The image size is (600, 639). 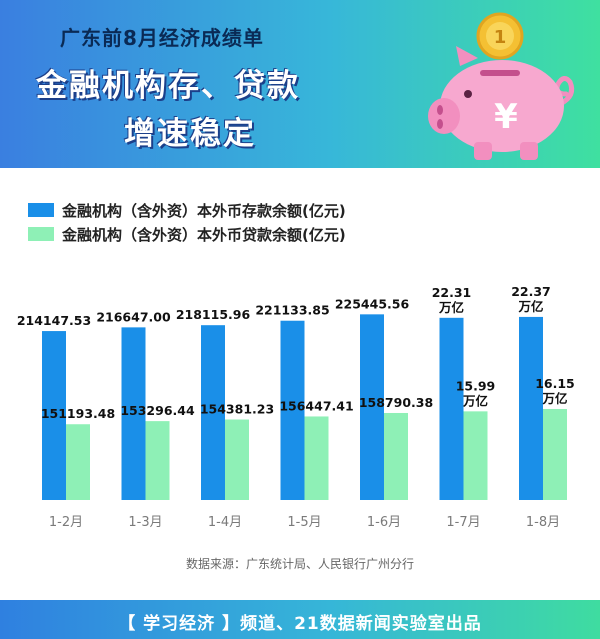 I want to click on legend-swatch-deposit, so click(x=41, y=210).